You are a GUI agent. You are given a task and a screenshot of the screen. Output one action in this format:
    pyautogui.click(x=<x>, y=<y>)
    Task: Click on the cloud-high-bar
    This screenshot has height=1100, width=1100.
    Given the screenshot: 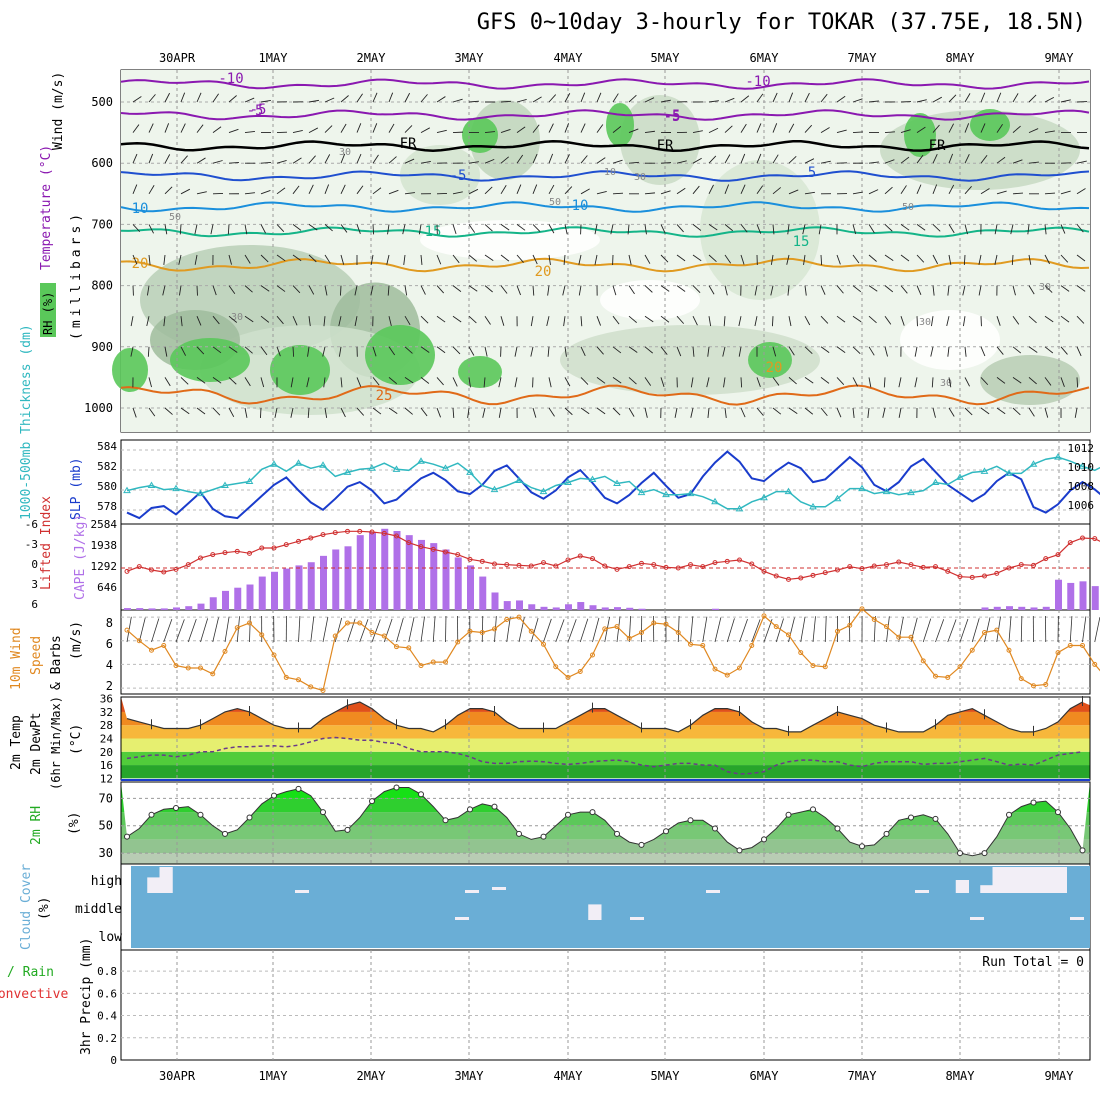 What is the action you would take?
    pyautogui.click(x=1024, y=880)
    